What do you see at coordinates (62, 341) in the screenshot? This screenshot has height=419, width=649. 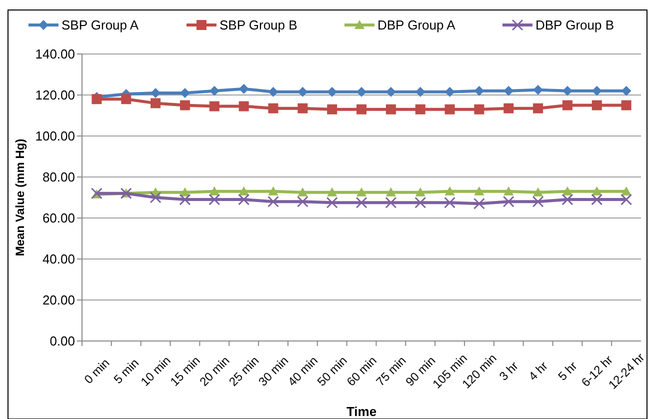 I see `y-tick-label: 0.00` at bounding box center [62, 341].